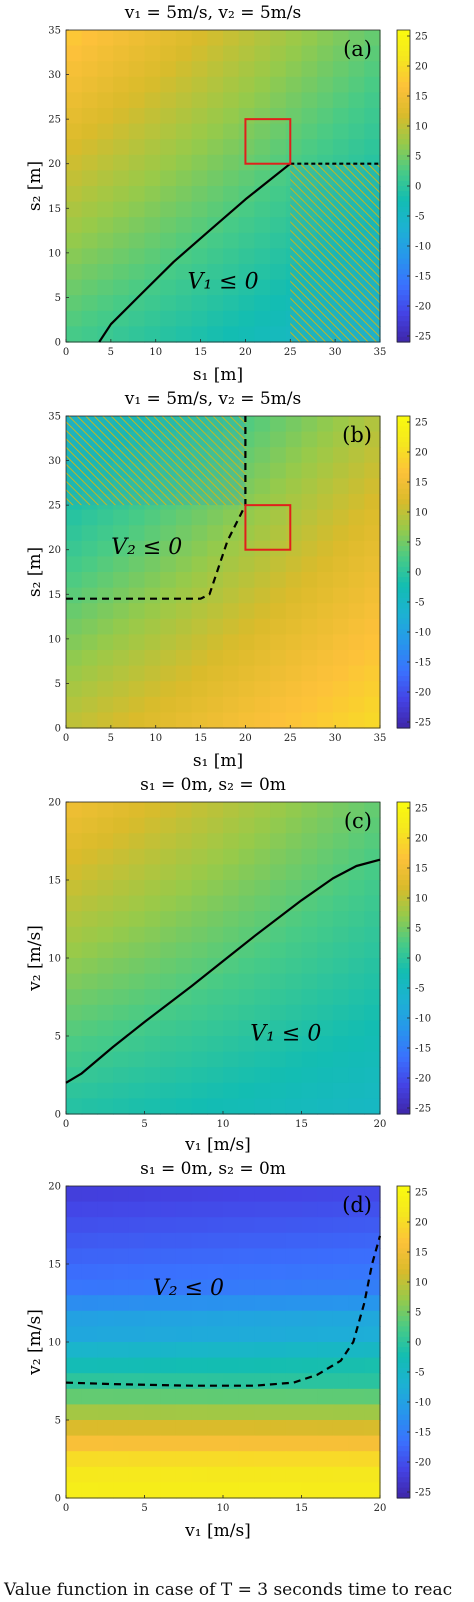 This screenshot has width=474, height=1602. What do you see at coordinates (268, 527) in the screenshot?
I see `red-box` at bounding box center [268, 527].